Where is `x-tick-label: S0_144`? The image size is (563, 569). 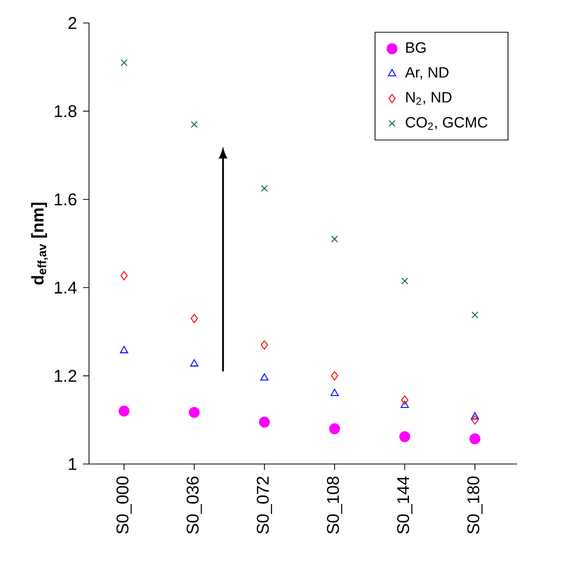
x-tick-label: S0_144 is located at coordinates (404, 505).